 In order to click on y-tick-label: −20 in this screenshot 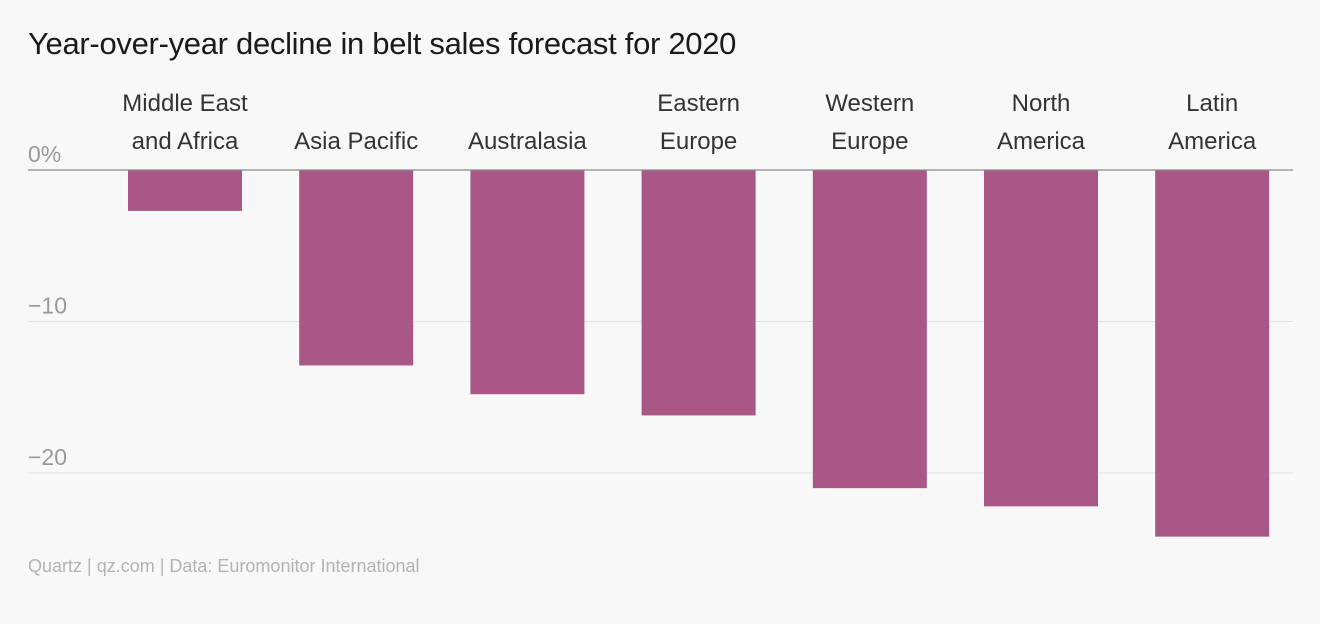, I will do `click(47, 457)`.